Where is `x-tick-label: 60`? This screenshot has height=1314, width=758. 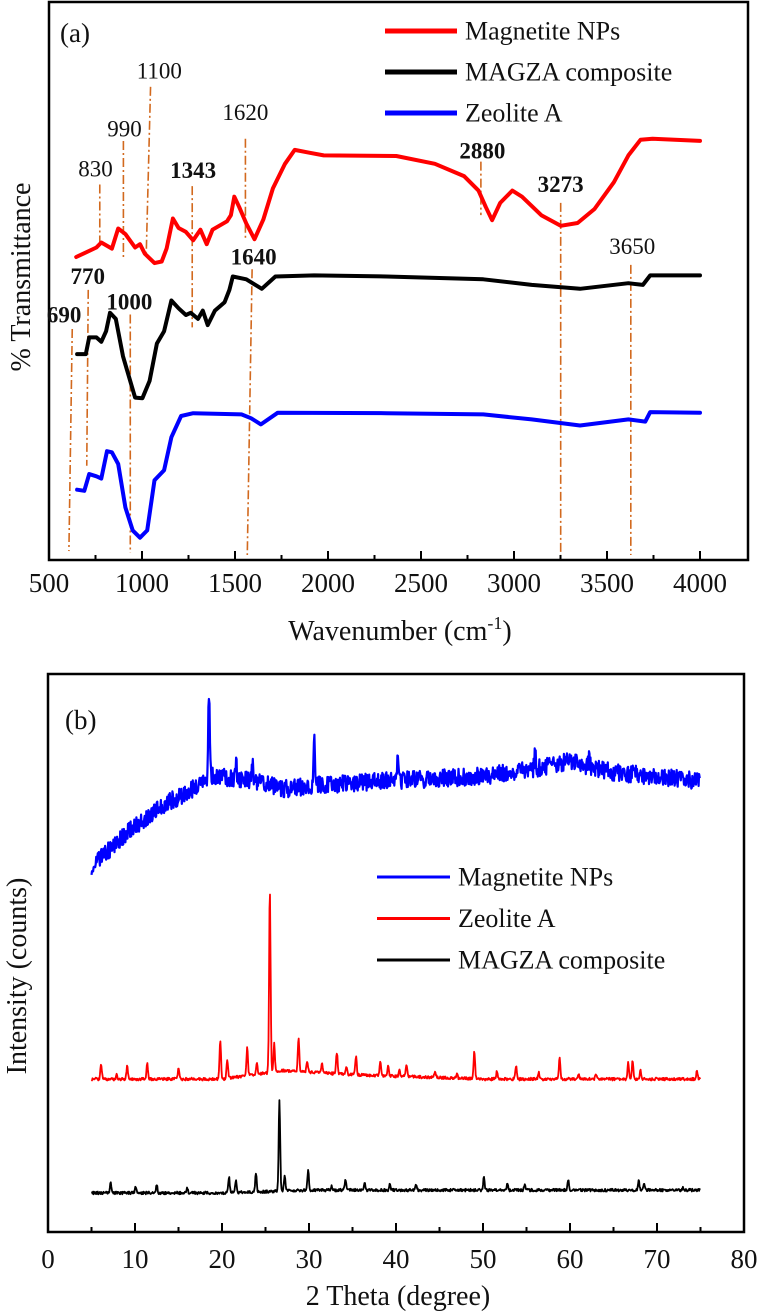 x-tick-label: 60 is located at coordinates (570, 1259).